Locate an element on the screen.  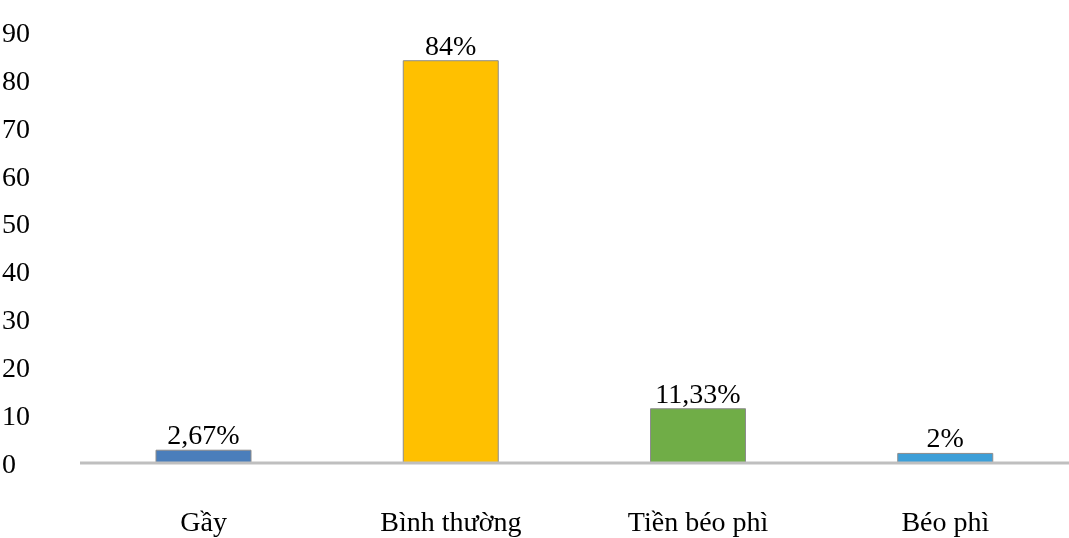
y-tick-label: 0 is located at coordinates (9, 463).